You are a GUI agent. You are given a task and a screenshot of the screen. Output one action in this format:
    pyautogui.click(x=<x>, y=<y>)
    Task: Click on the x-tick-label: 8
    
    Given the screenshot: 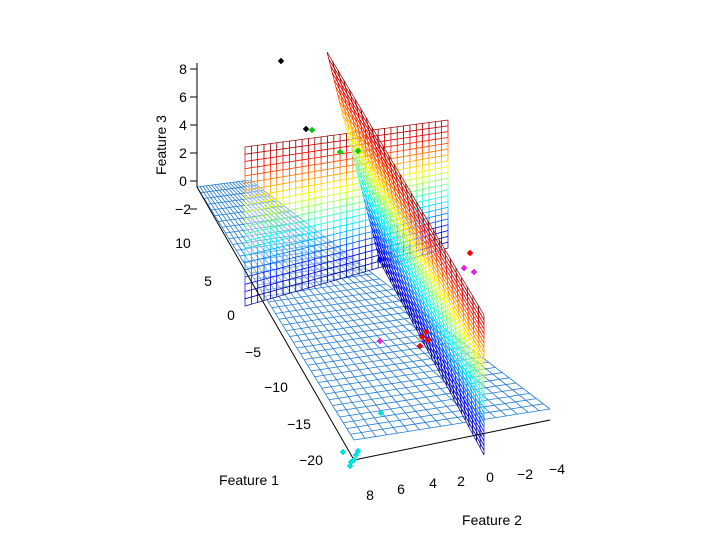 What is the action you would take?
    pyautogui.click(x=370, y=495)
    